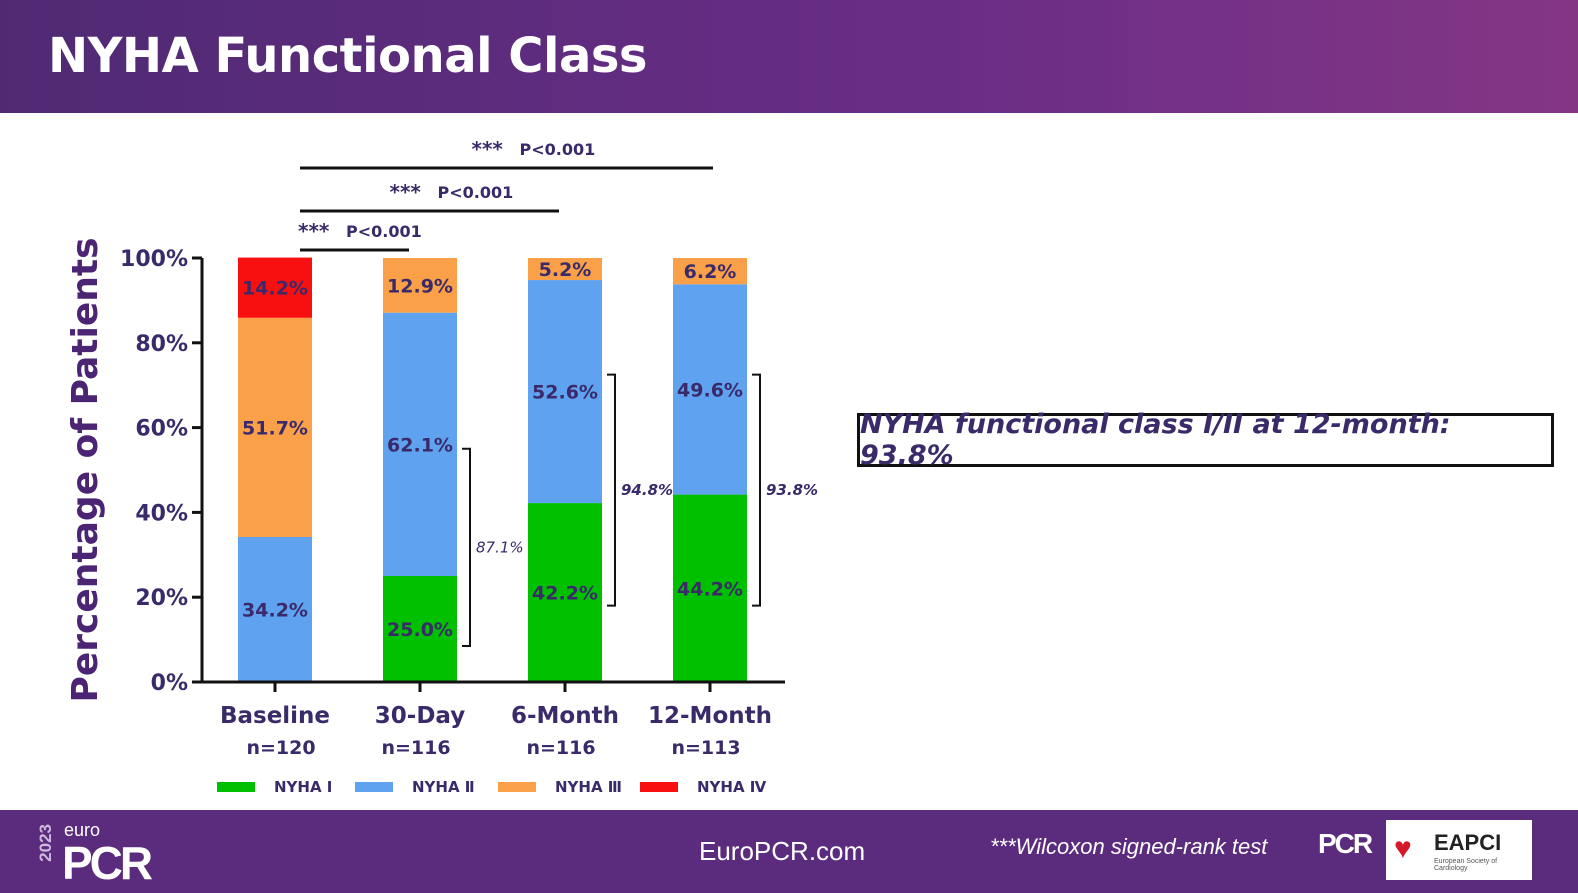 The height and width of the screenshot is (893, 1578). Describe the element at coordinates (710, 716) in the screenshot. I see `x-tick-label: 12-Month` at that location.